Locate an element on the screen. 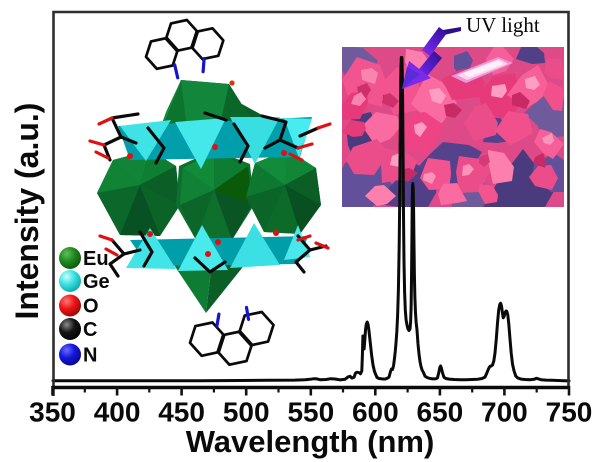 The height and width of the screenshot is (462, 600). svg-text: Eu is located at coordinates (96, 259).